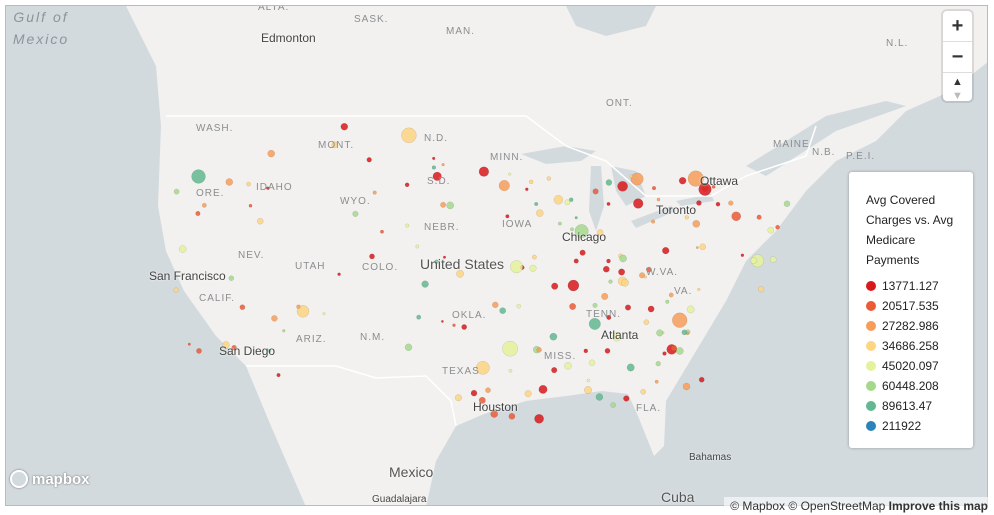 The width and height of the screenshot is (994, 515). I want to click on attribution-link: © OpenStreetMap, so click(837, 506).